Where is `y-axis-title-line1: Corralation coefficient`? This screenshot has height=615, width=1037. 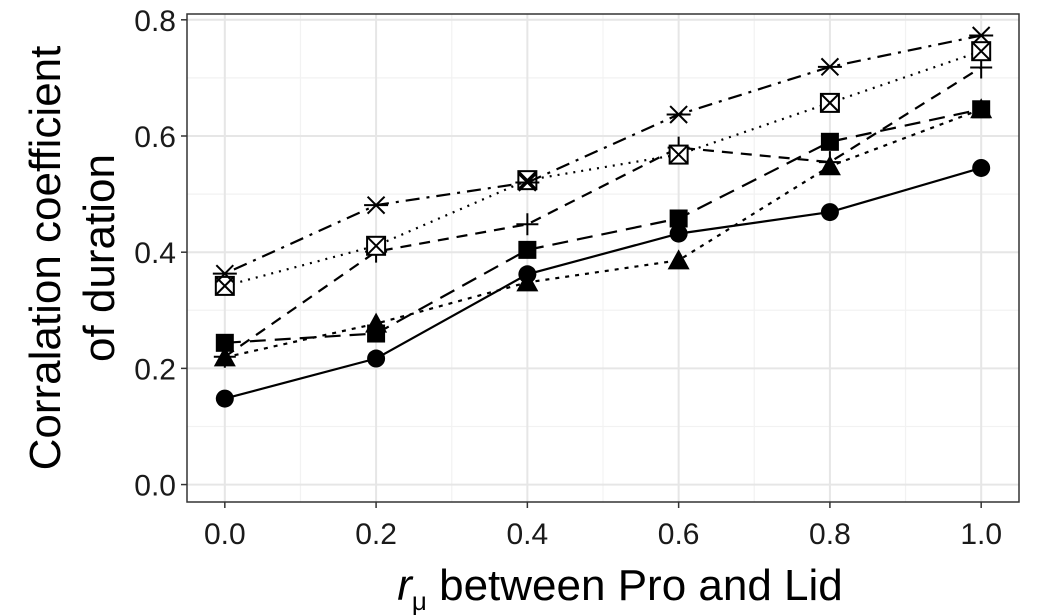
y-axis-title-line1: Corralation coefficient is located at coordinates (45, 258).